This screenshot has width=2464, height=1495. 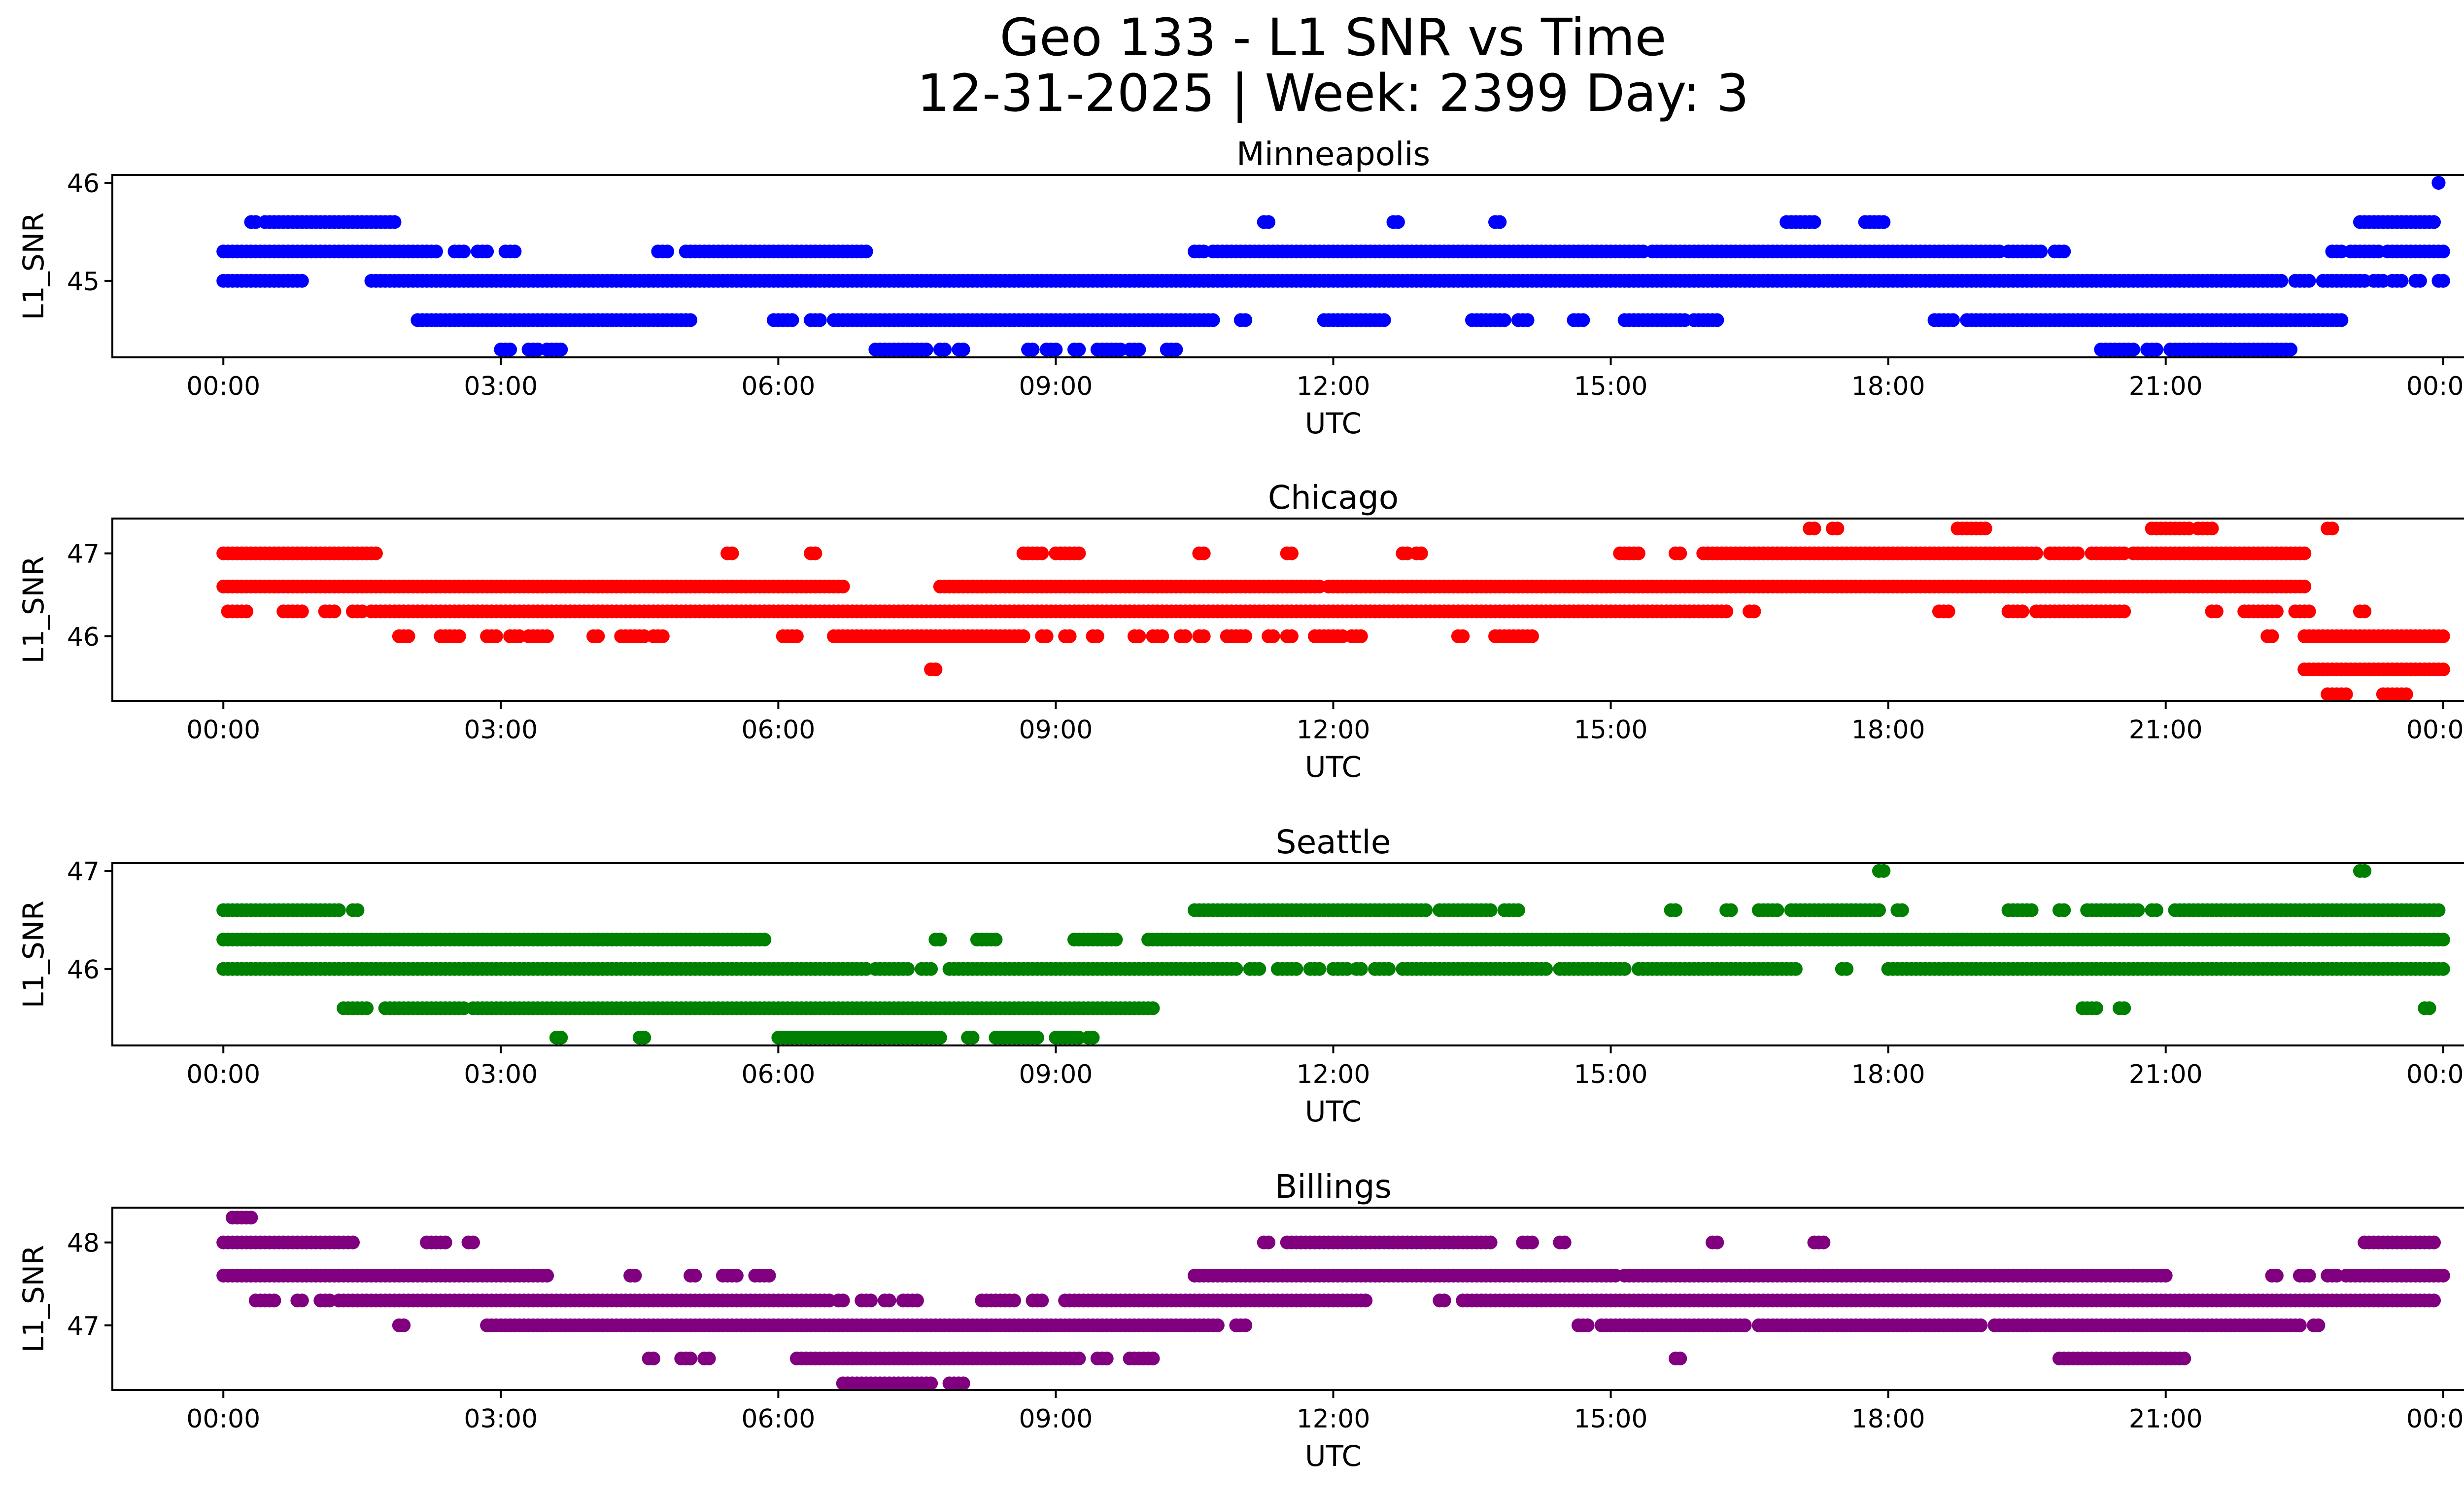 What do you see at coordinates (83, 872) in the screenshot?
I see `y-tick-label: 47` at bounding box center [83, 872].